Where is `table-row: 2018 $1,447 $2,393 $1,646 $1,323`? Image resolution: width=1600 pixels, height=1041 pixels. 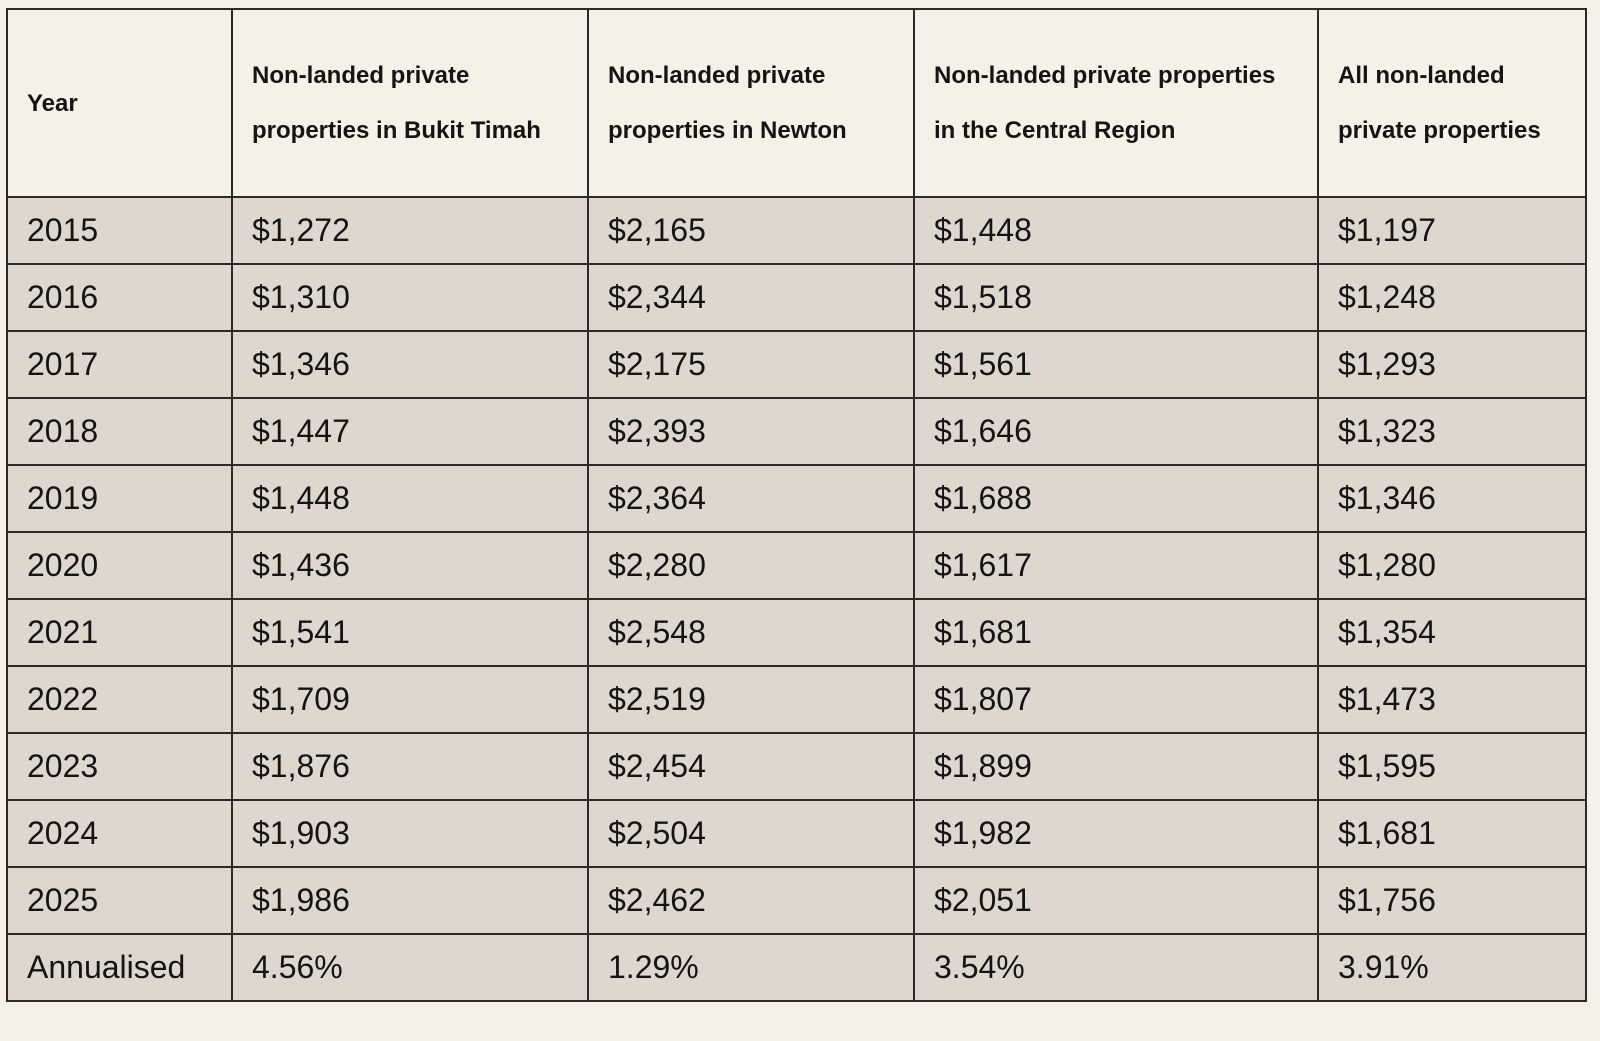 table-row: 2018 $1,447 $2,393 $1,646 $1,323 is located at coordinates (796, 431).